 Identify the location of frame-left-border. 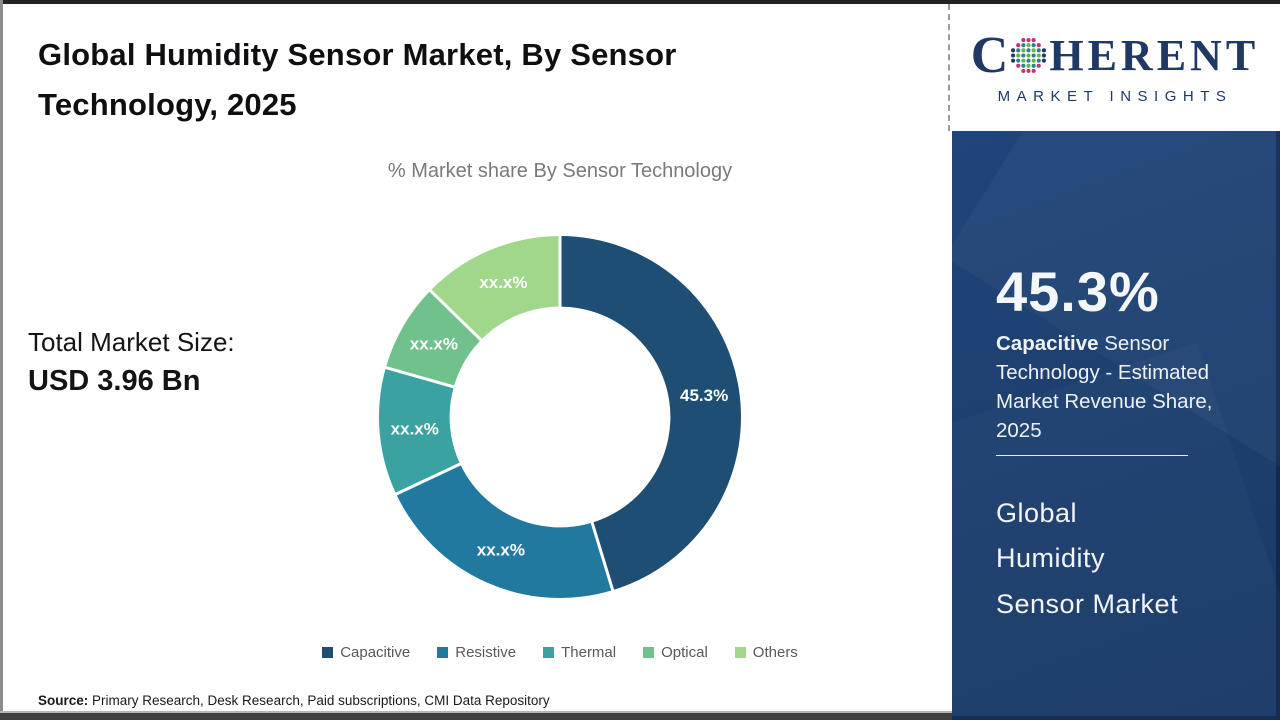
(1, 360).